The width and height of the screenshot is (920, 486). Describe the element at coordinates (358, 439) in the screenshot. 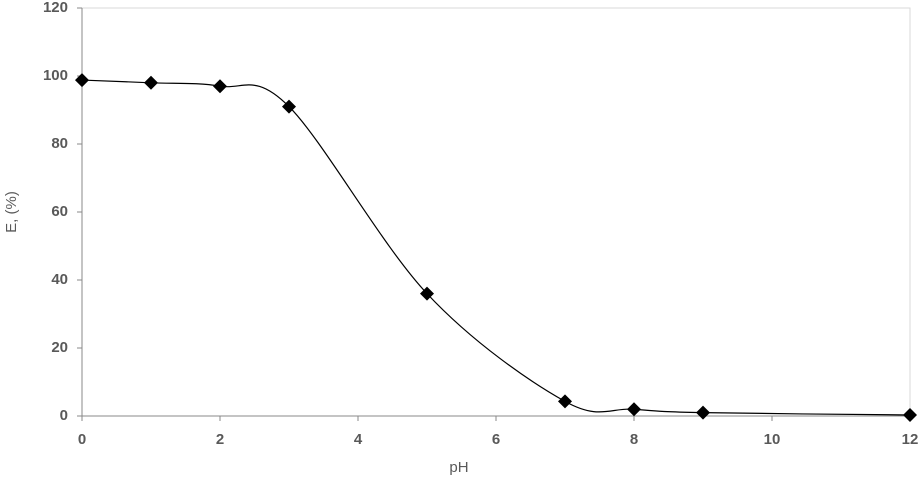

I see `x-tick-label: 4` at that location.